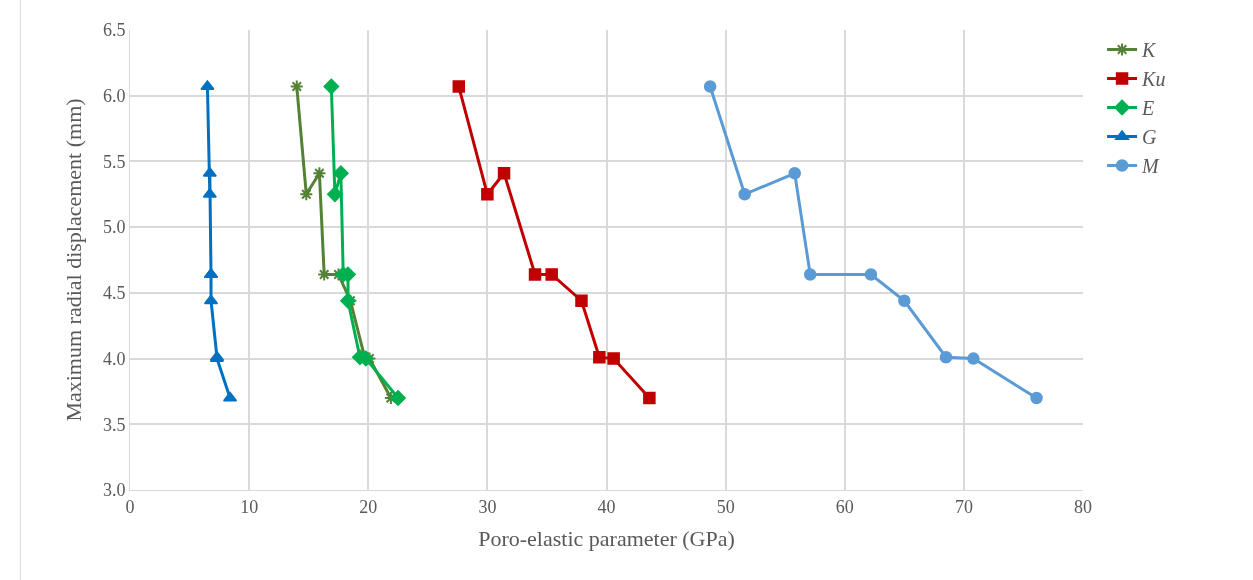 This screenshot has width=1253, height=580. Describe the element at coordinates (1153, 79) in the screenshot. I see `legend-label: Ku` at that location.